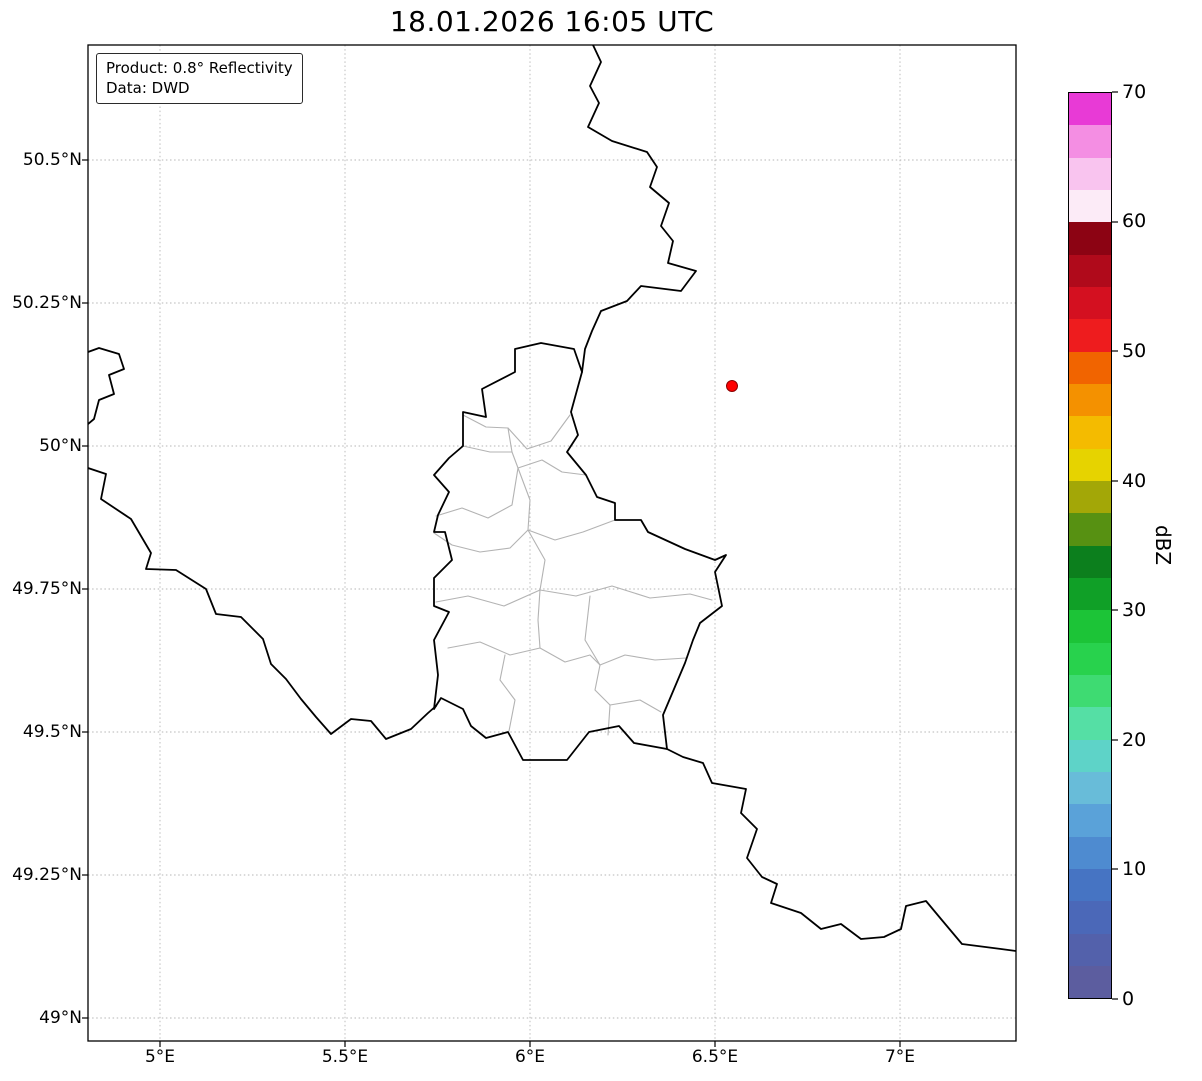 The image size is (1202, 1081). I want to click on lat-tick-label: 49.5°N, so click(52, 732).